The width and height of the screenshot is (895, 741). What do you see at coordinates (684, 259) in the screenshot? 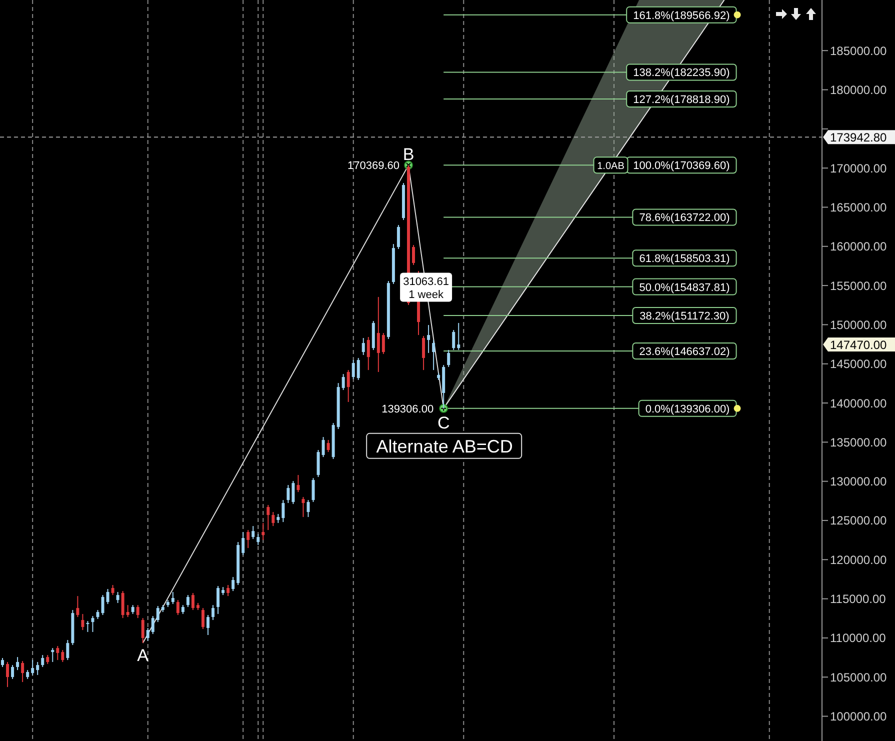
I see `ref-line-label: 61.8%(158503.31)` at bounding box center [684, 259].